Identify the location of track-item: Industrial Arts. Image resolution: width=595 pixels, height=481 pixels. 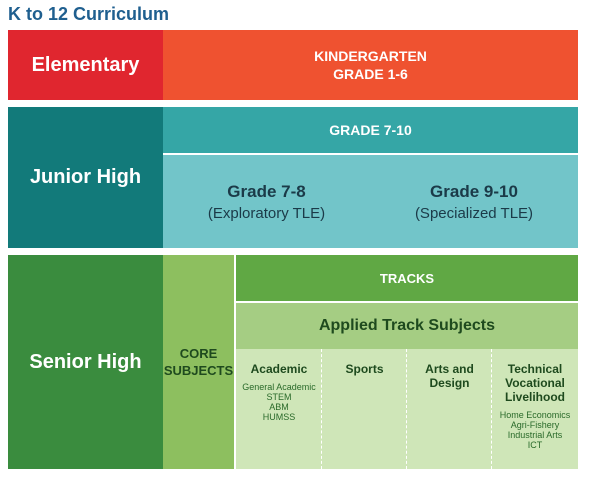
(535, 435).